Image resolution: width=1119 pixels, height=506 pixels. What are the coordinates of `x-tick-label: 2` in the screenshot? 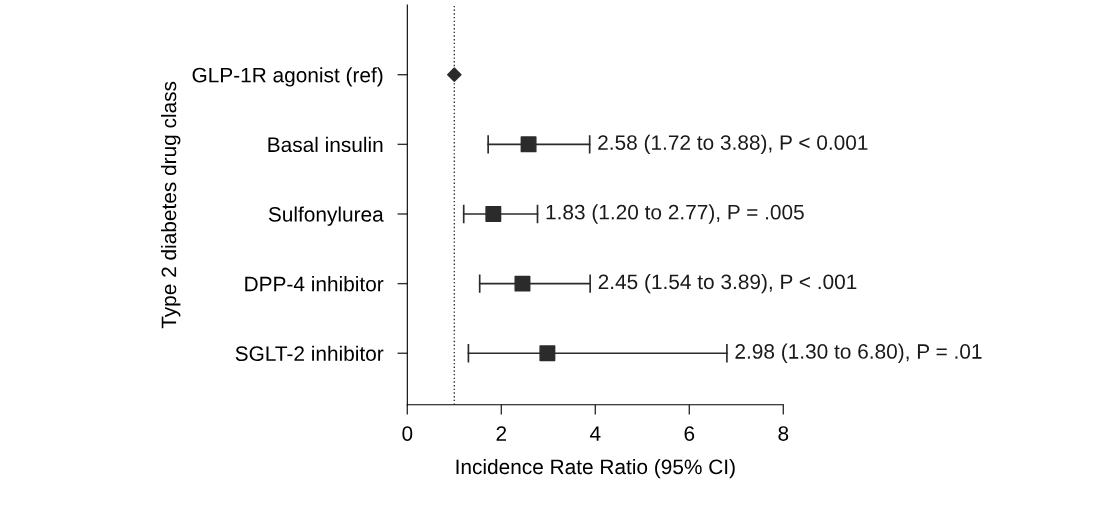 It's located at (501, 433).